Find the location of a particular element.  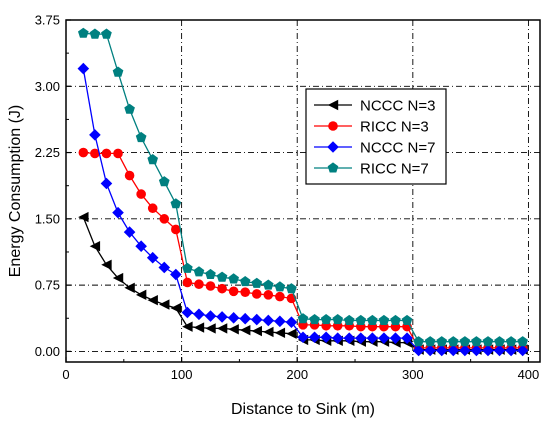

legend-label: NCCC N=7 is located at coordinates (397, 148).